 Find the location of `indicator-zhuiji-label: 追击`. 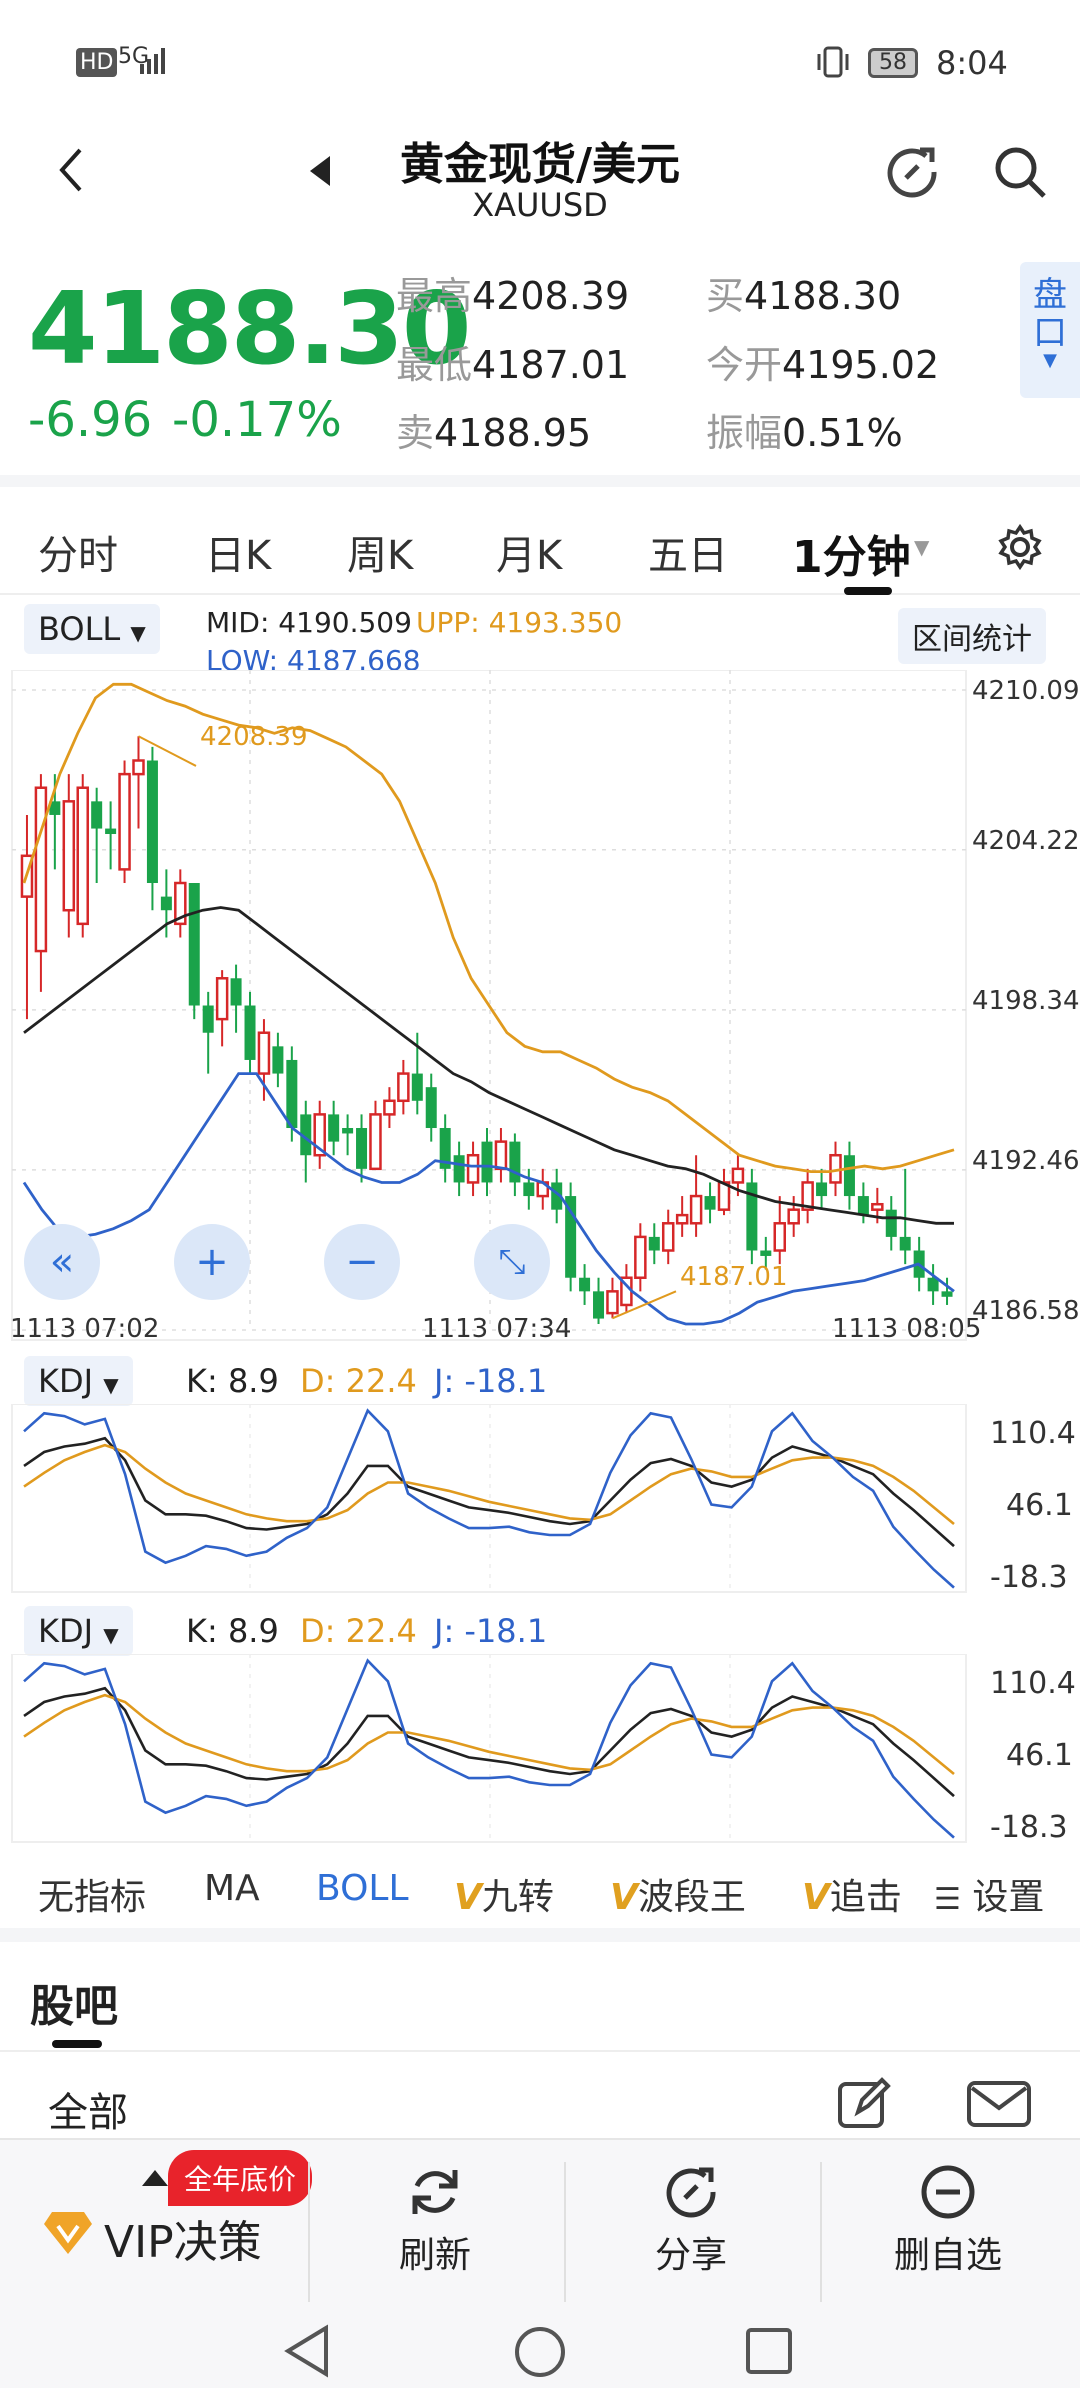

indicator-zhuiji-label: 追击 is located at coordinates (865, 1897).